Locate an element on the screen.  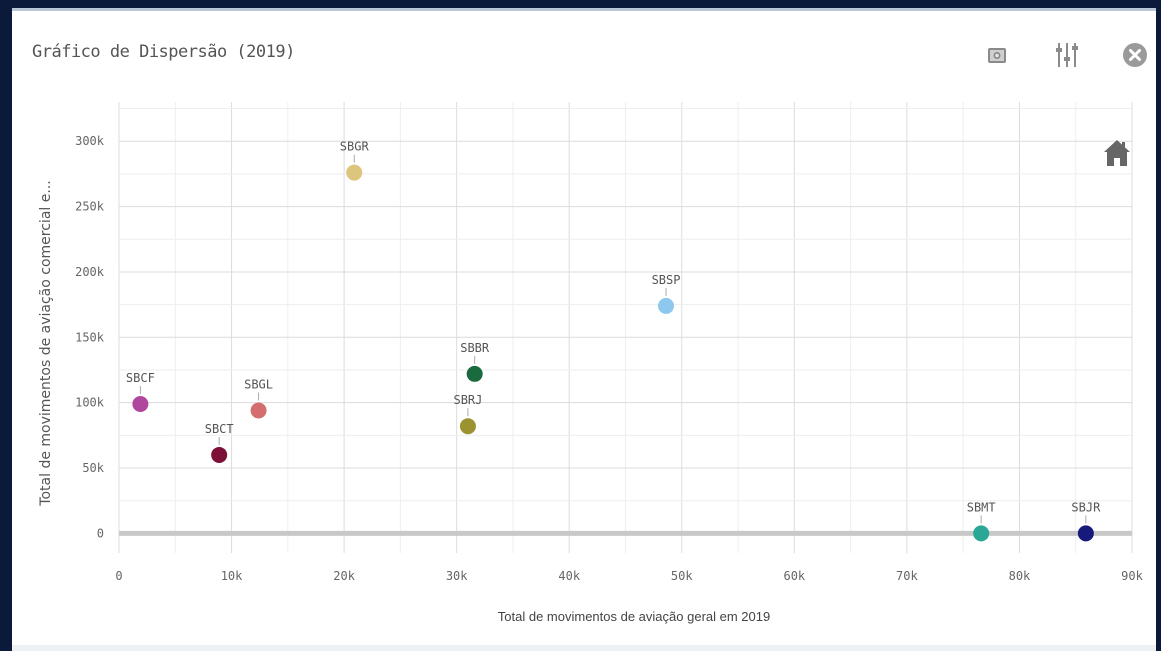
data-point-sbgl is located at coordinates (258, 410).